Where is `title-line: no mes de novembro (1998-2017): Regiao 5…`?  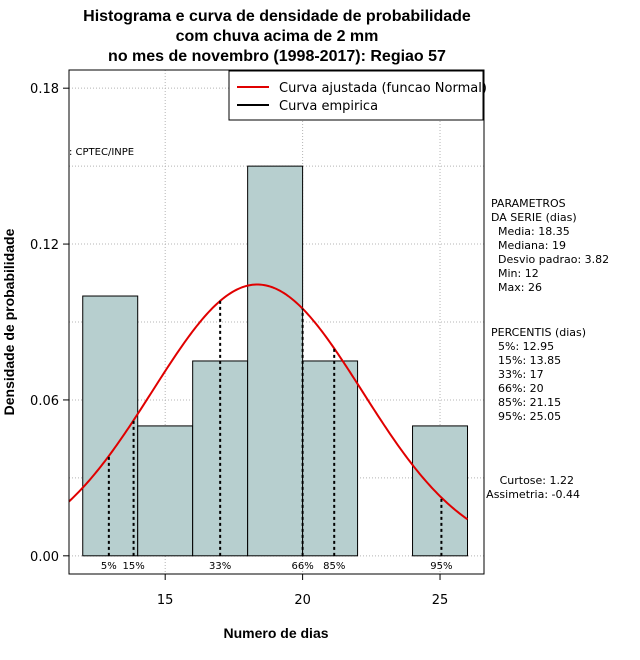
title-line: no mes de novembro (1998-2017): Regiao 5… is located at coordinates (277, 56).